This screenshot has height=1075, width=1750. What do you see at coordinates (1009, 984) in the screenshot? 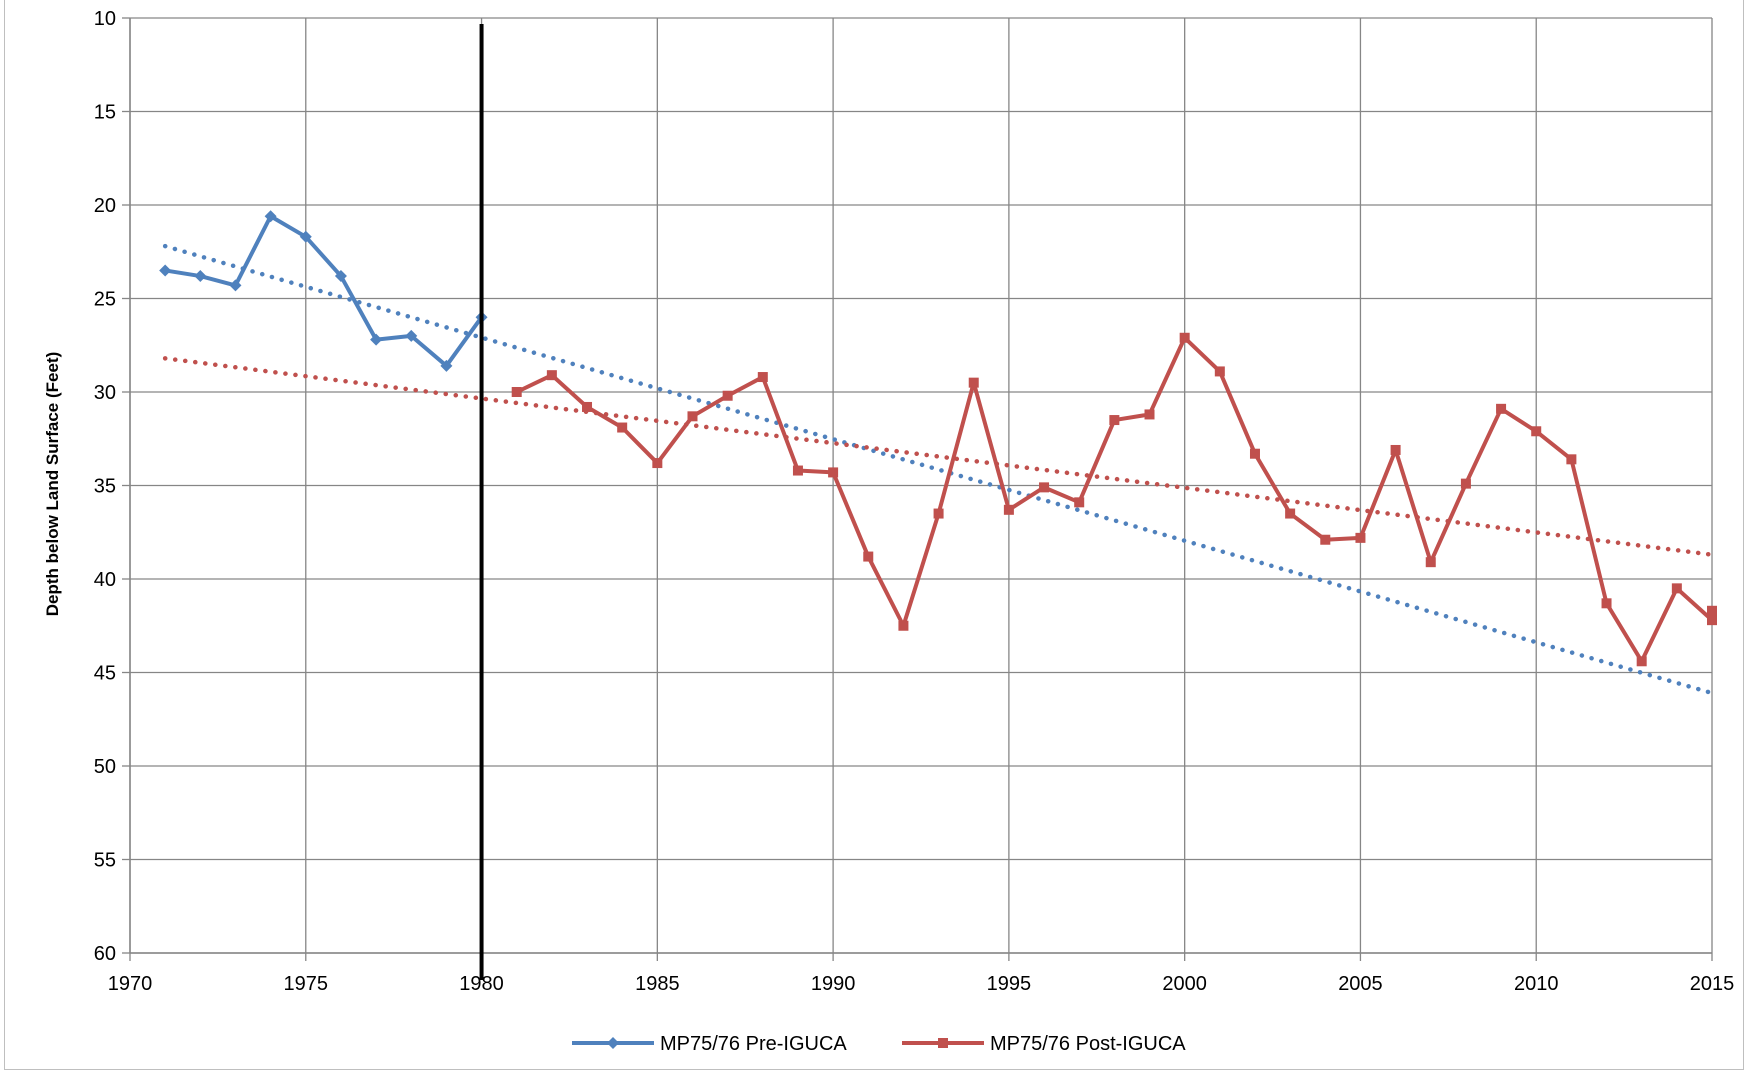
I see `x-tick-label: 1995` at bounding box center [1009, 984].